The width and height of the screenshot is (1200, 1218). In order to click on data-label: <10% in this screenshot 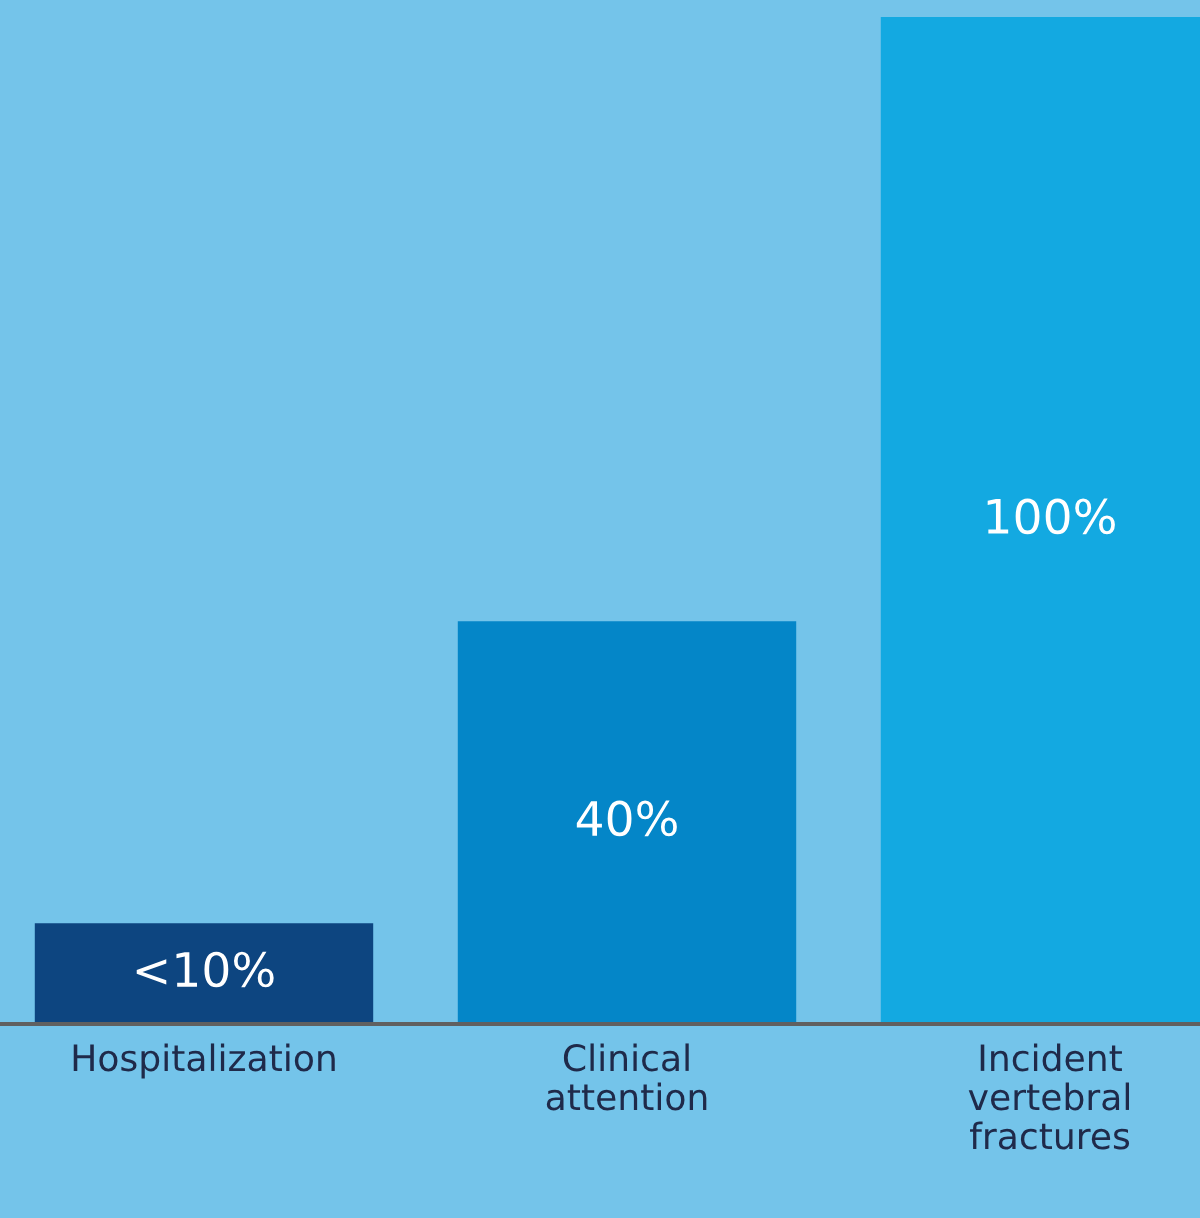, I will do `click(205, 969)`.